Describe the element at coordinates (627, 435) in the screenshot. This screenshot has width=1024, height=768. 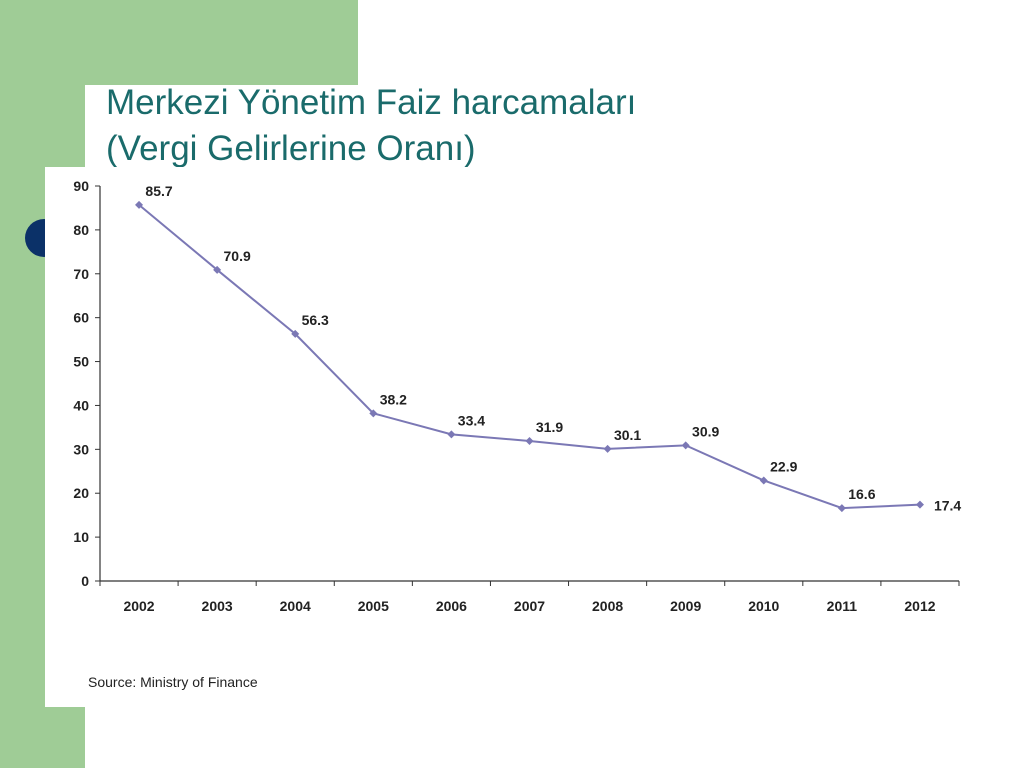
I see `data-label: 30.1` at that location.